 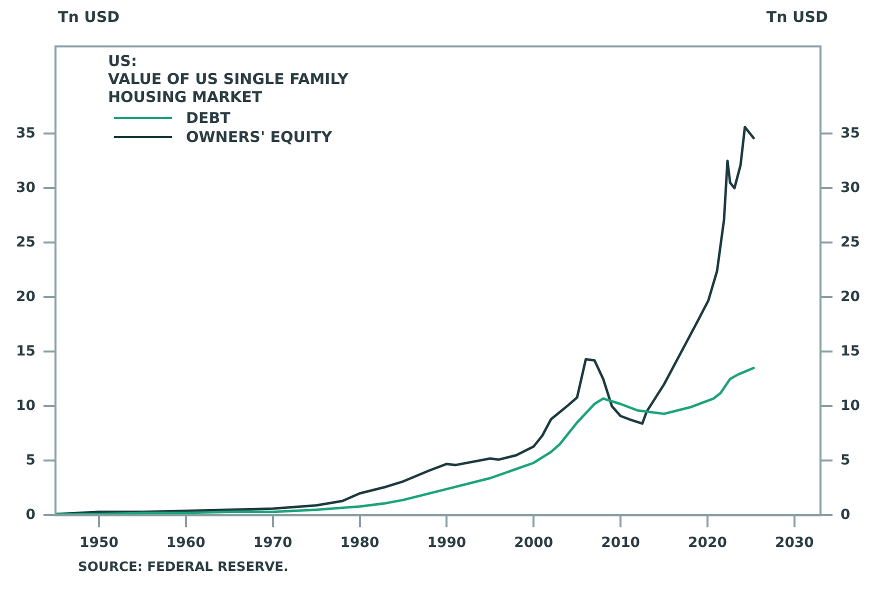 What do you see at coordinates (845, 460) in the screenshot?
I see `y2-tick-label: 5` at bounding box center [845, 460].